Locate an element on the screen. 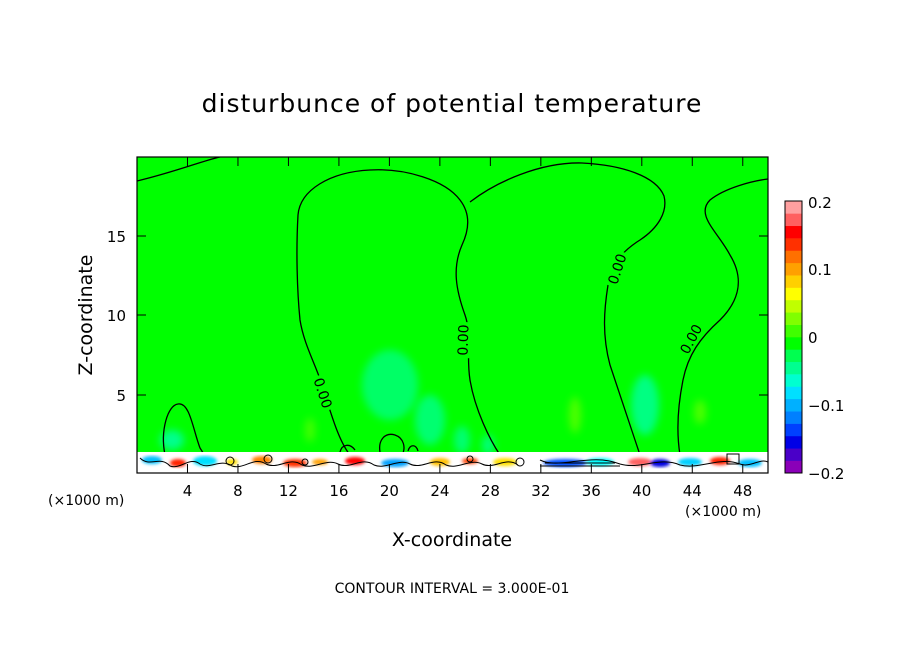 Image resolution: width=904 pixels, height=654 pixels. x-tick-label: 36 is located at coordinates (591, 491).